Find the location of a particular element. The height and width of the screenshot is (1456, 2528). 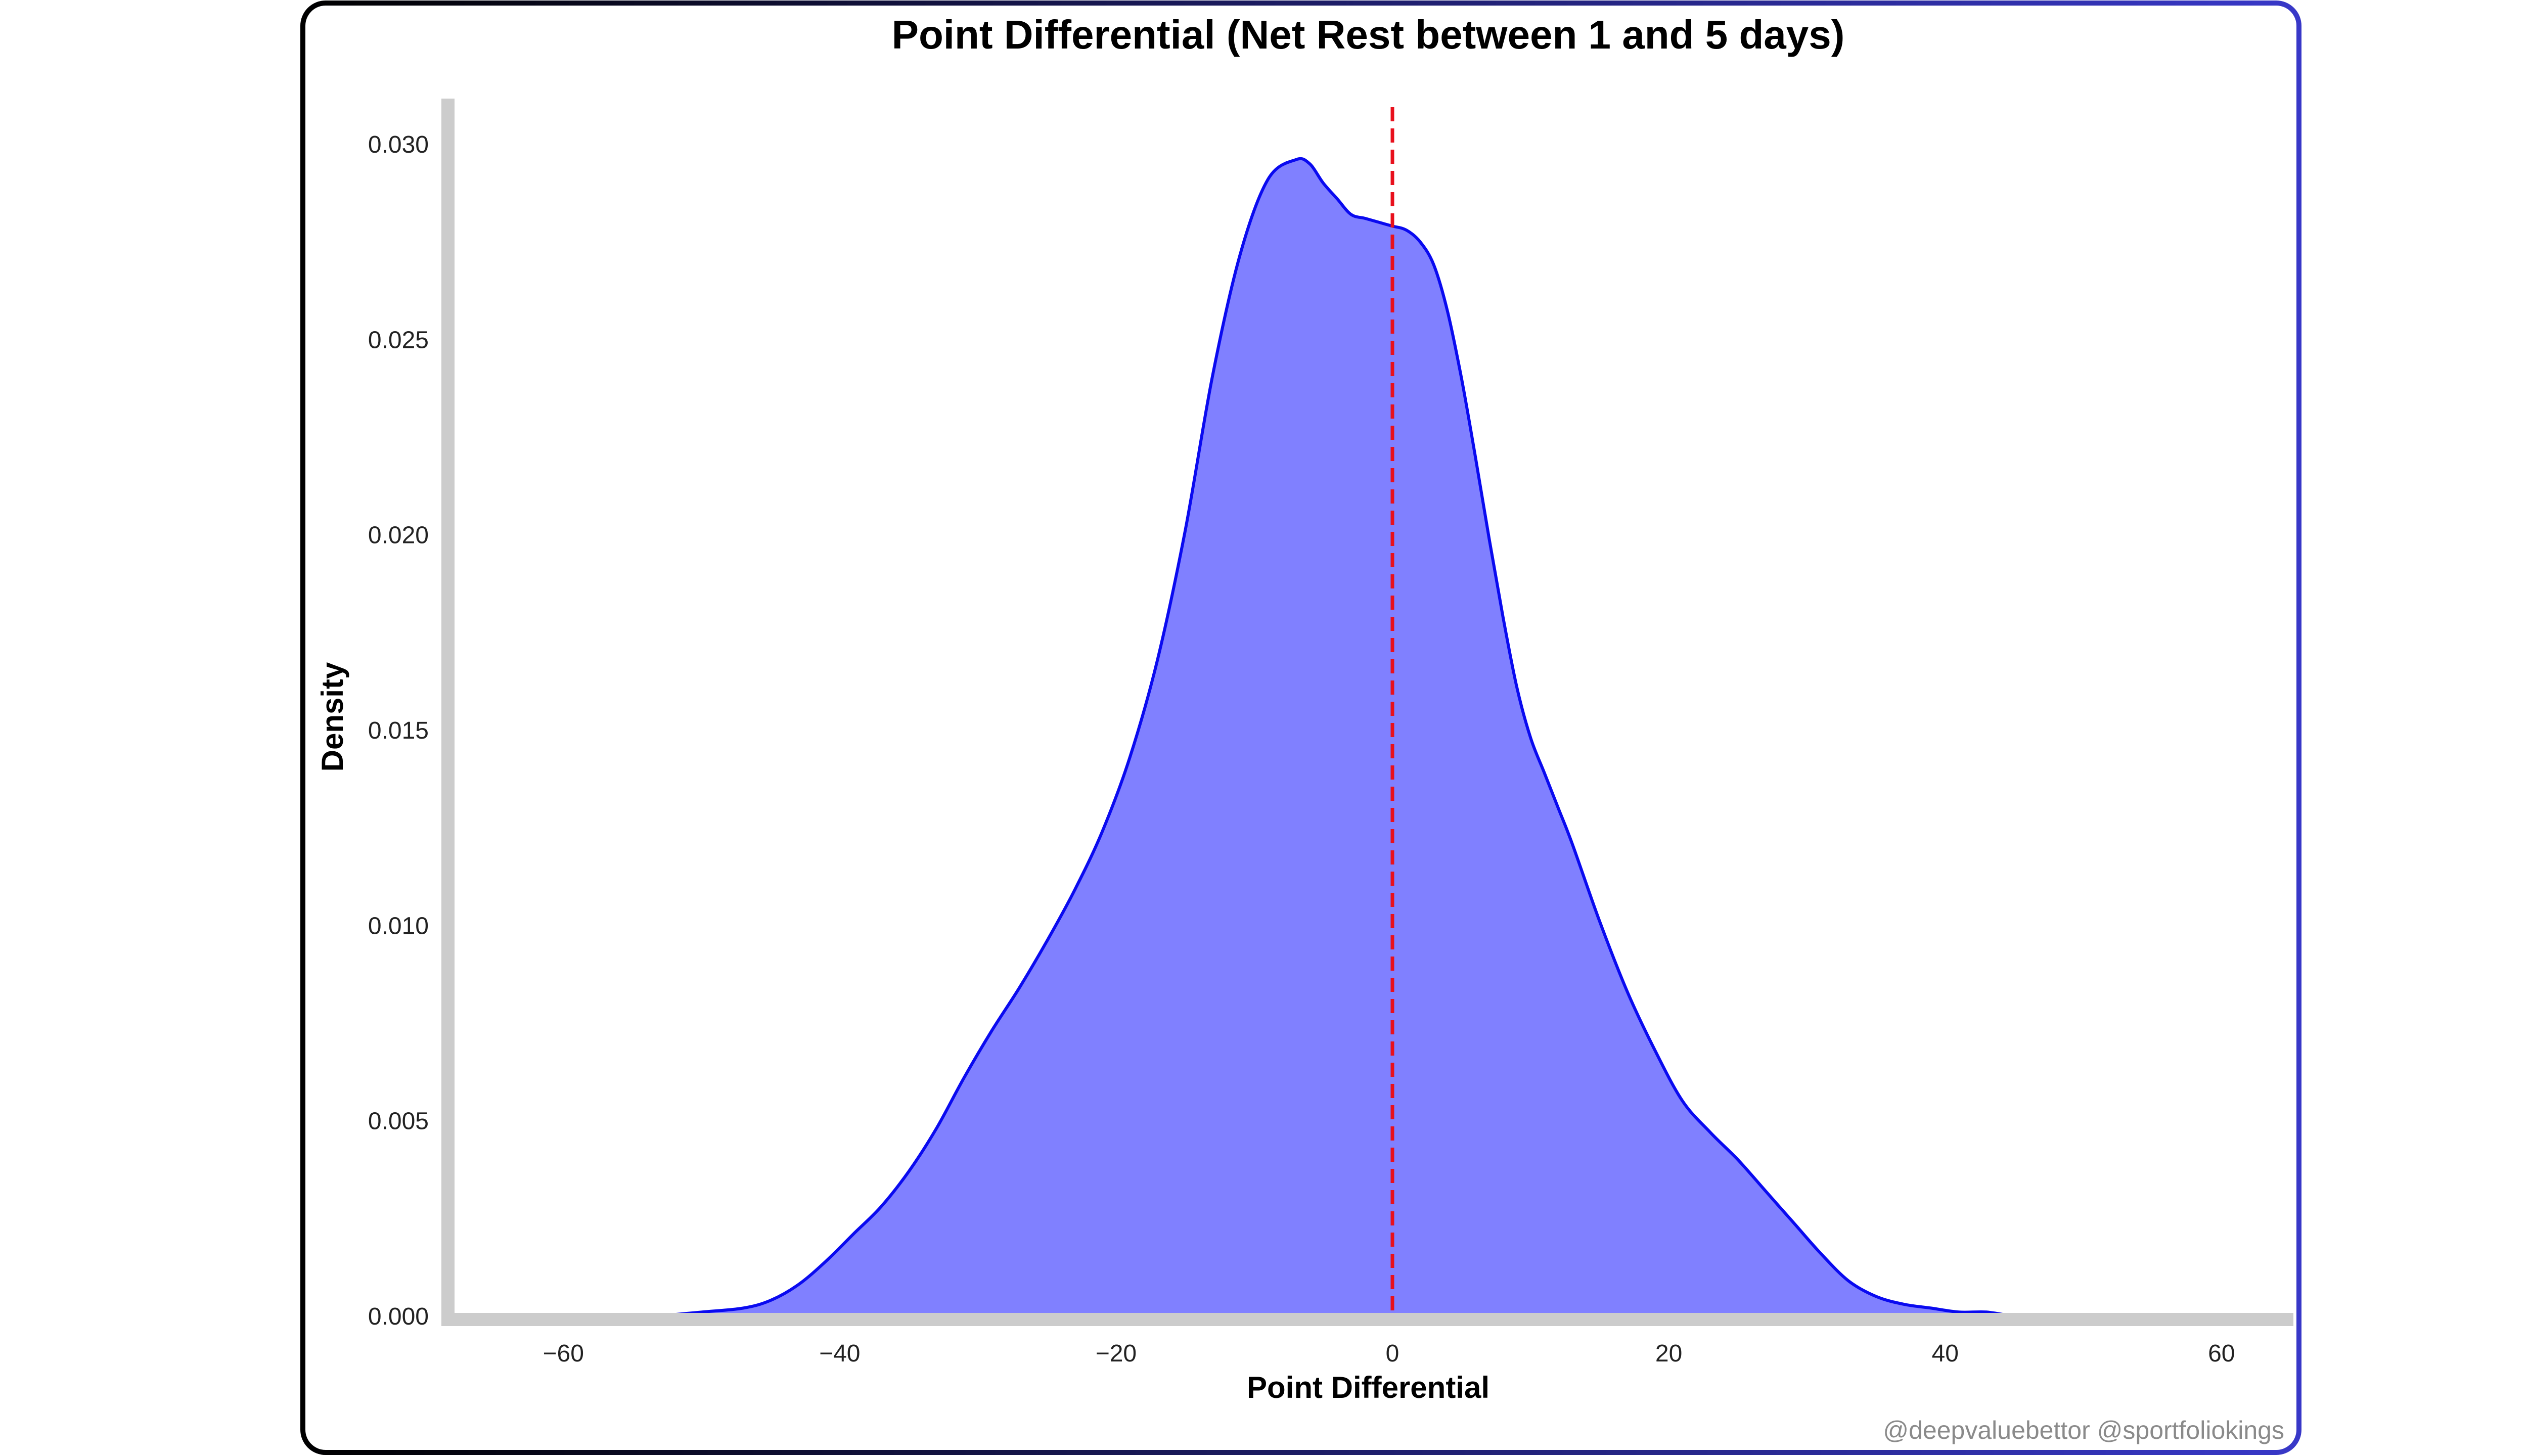

x-tick-label: −20 is located at coordinates (1117, 1353).